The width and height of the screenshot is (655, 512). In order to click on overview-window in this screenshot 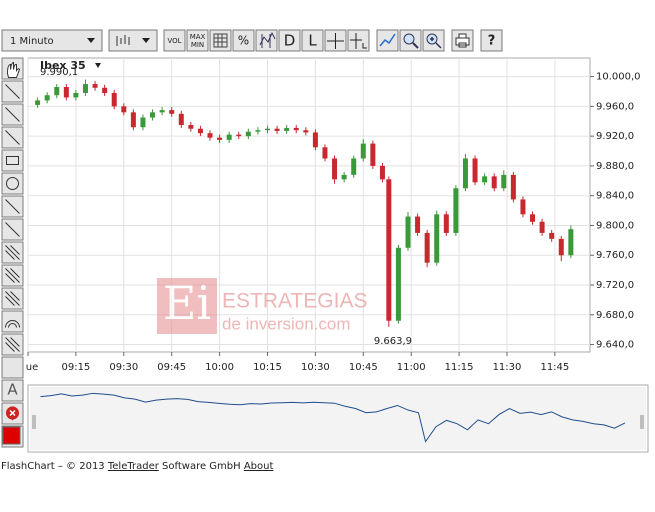, I will do `click(338, 418)`.